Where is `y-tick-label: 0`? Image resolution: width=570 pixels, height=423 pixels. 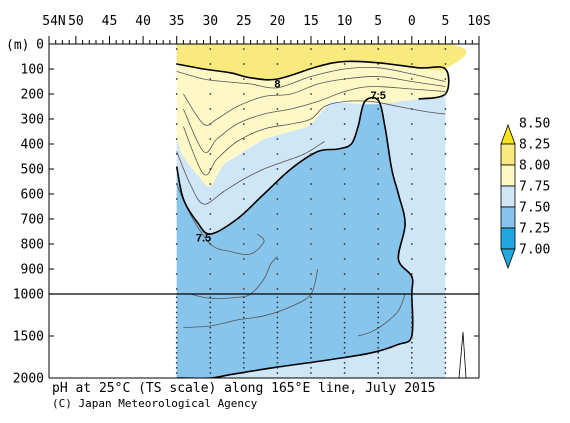 y-tick-label: 0 is located at coordinates (40, 45).